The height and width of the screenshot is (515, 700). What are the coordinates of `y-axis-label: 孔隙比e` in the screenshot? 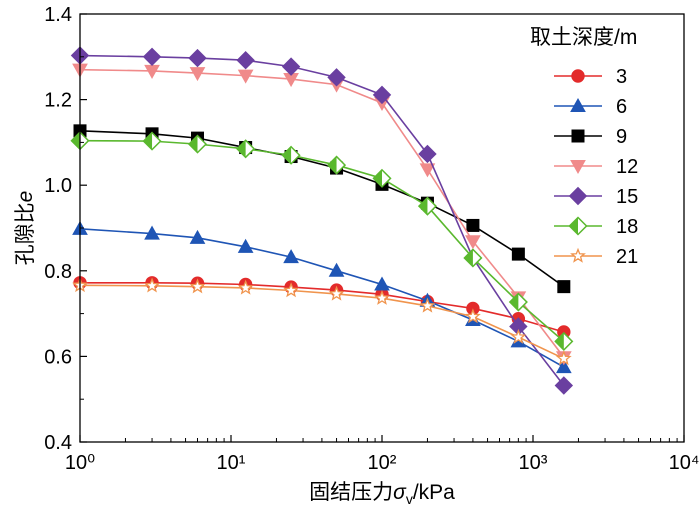 It's located at (25, 228).